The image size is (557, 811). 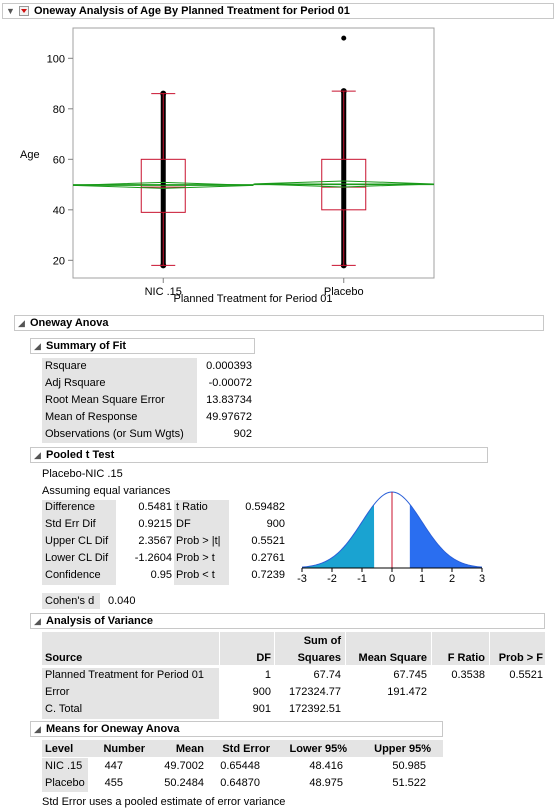 What do you see at coordinates (410, 675) in the screenshot?
I see `aov-ms: 67.745` at bounding box center [410, 675].